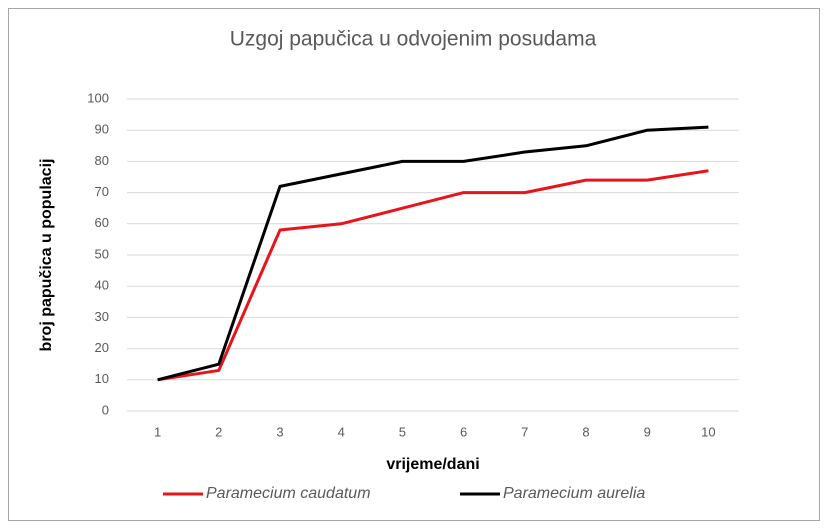 This screenshot has width=828, height=530. I want to click on y-axis-label: broj papučica u populacij, so click(46, 255).